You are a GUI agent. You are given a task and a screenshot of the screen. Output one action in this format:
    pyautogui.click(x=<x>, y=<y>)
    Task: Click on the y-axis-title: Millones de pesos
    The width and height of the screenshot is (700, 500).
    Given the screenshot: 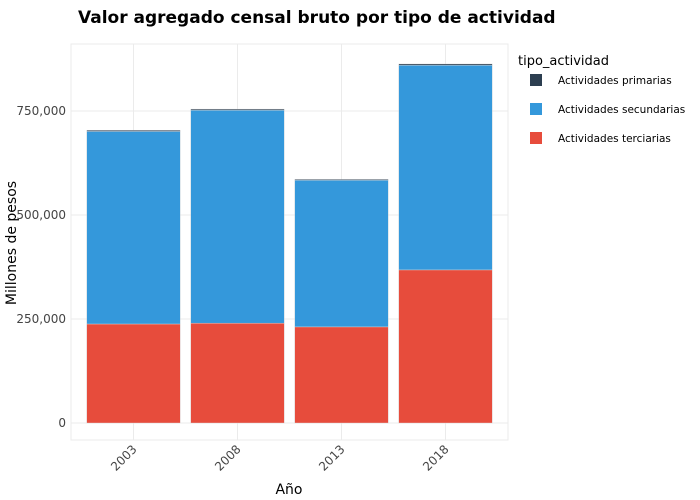 What is the action you would take?
    pyautogui.click(x=12, y=243)
    